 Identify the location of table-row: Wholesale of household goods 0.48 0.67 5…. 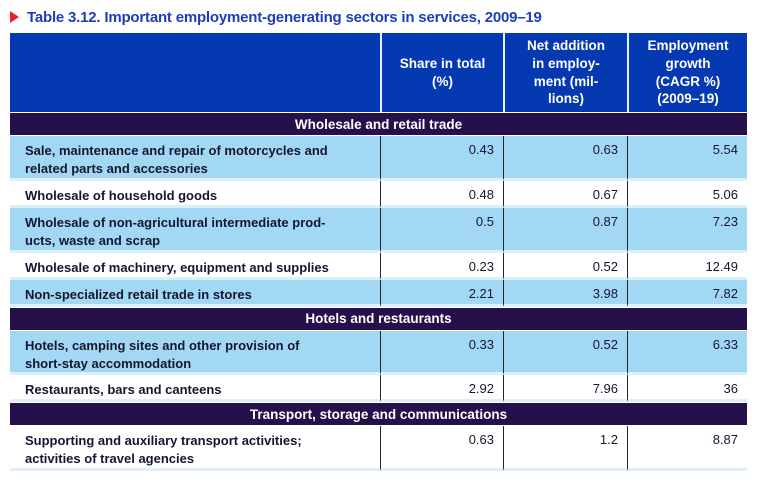
(378, 194).